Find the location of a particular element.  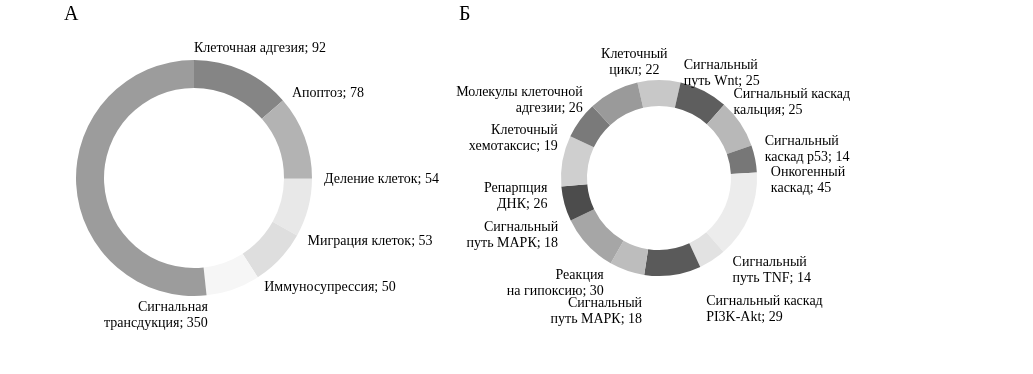

slice-label: Клеточная адгезия; 92 is located at coordinates (260, 47).